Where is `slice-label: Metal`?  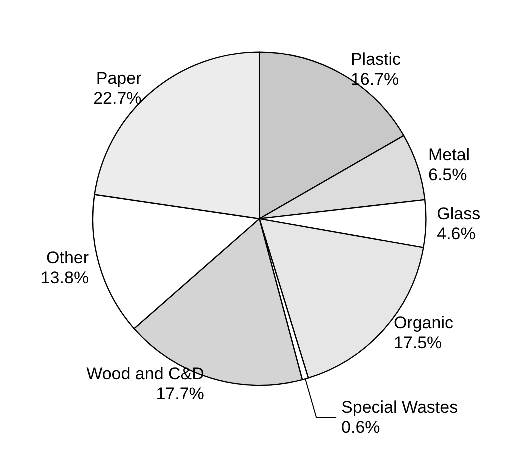
slice-label: Metal is located at coordinates (449, 154).